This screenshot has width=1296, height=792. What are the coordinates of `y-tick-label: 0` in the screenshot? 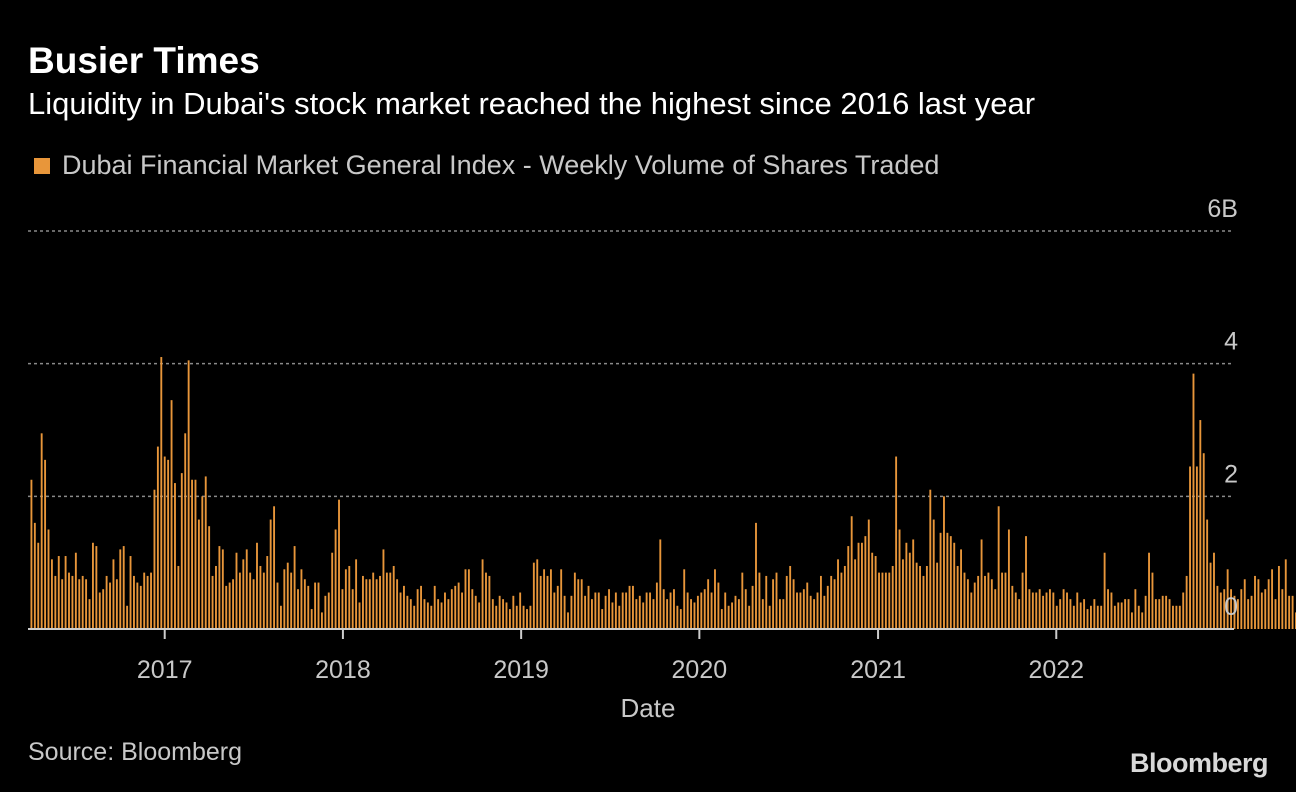 It's located at (1231, 607).